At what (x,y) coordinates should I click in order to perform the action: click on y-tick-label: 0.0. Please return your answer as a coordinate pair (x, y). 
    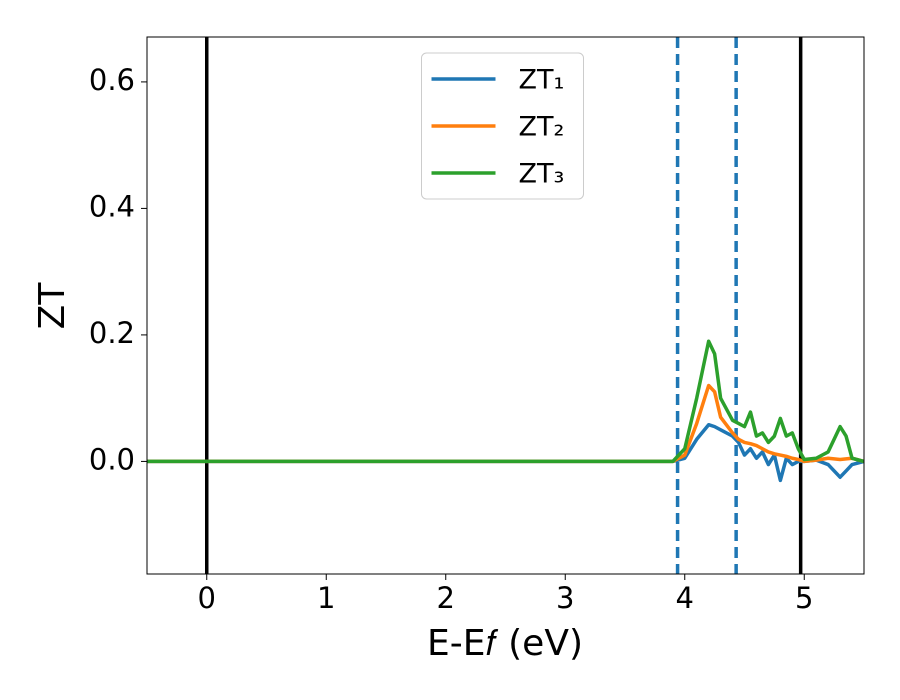
    Looking at the image, I should click on (112, 459).